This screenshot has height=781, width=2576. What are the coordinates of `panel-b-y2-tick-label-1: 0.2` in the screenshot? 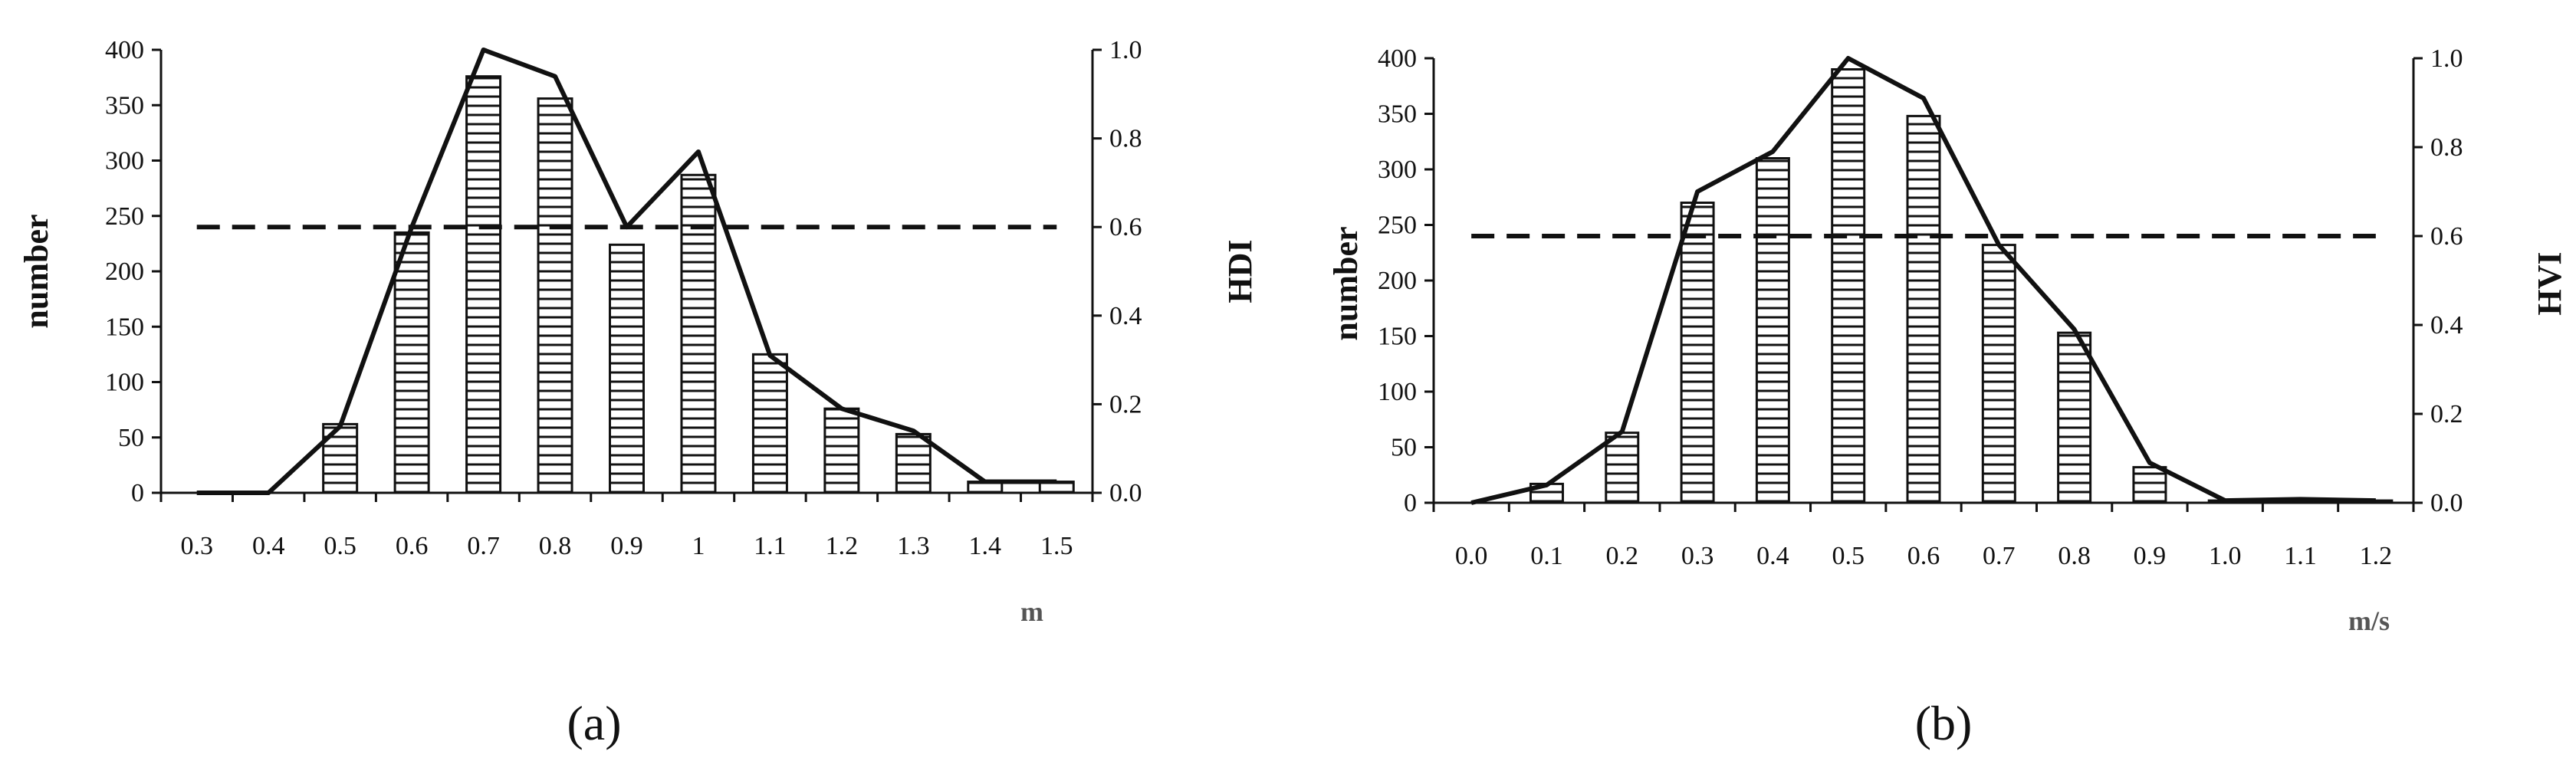 It's located at (2446, 414).